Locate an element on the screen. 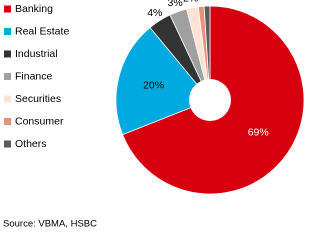  legend-label: Real Estate is located at coordinates (42, 31).